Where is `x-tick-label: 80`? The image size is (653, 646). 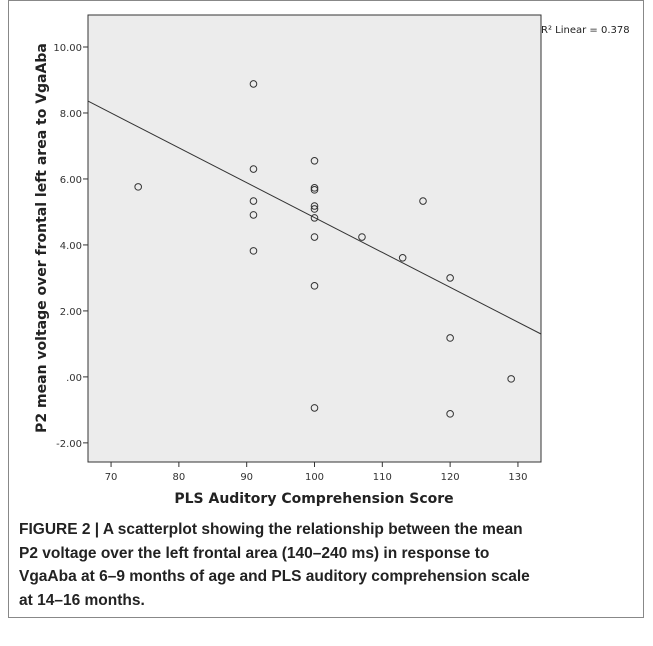 x-tick-label: 80 is located at coordinates (179, 477).